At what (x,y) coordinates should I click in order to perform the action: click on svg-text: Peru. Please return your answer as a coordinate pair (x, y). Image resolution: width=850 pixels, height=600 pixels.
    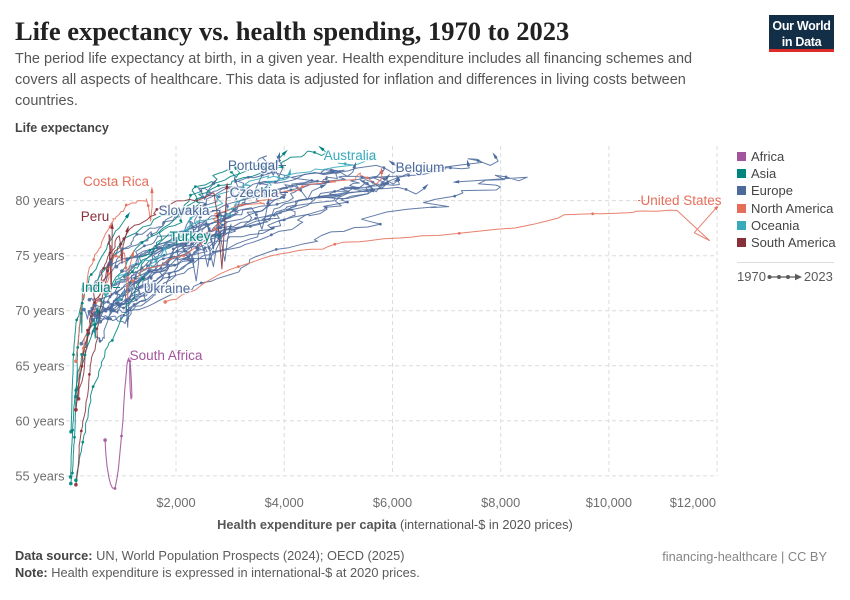
    Looking at the image, I should click on (95, 216).